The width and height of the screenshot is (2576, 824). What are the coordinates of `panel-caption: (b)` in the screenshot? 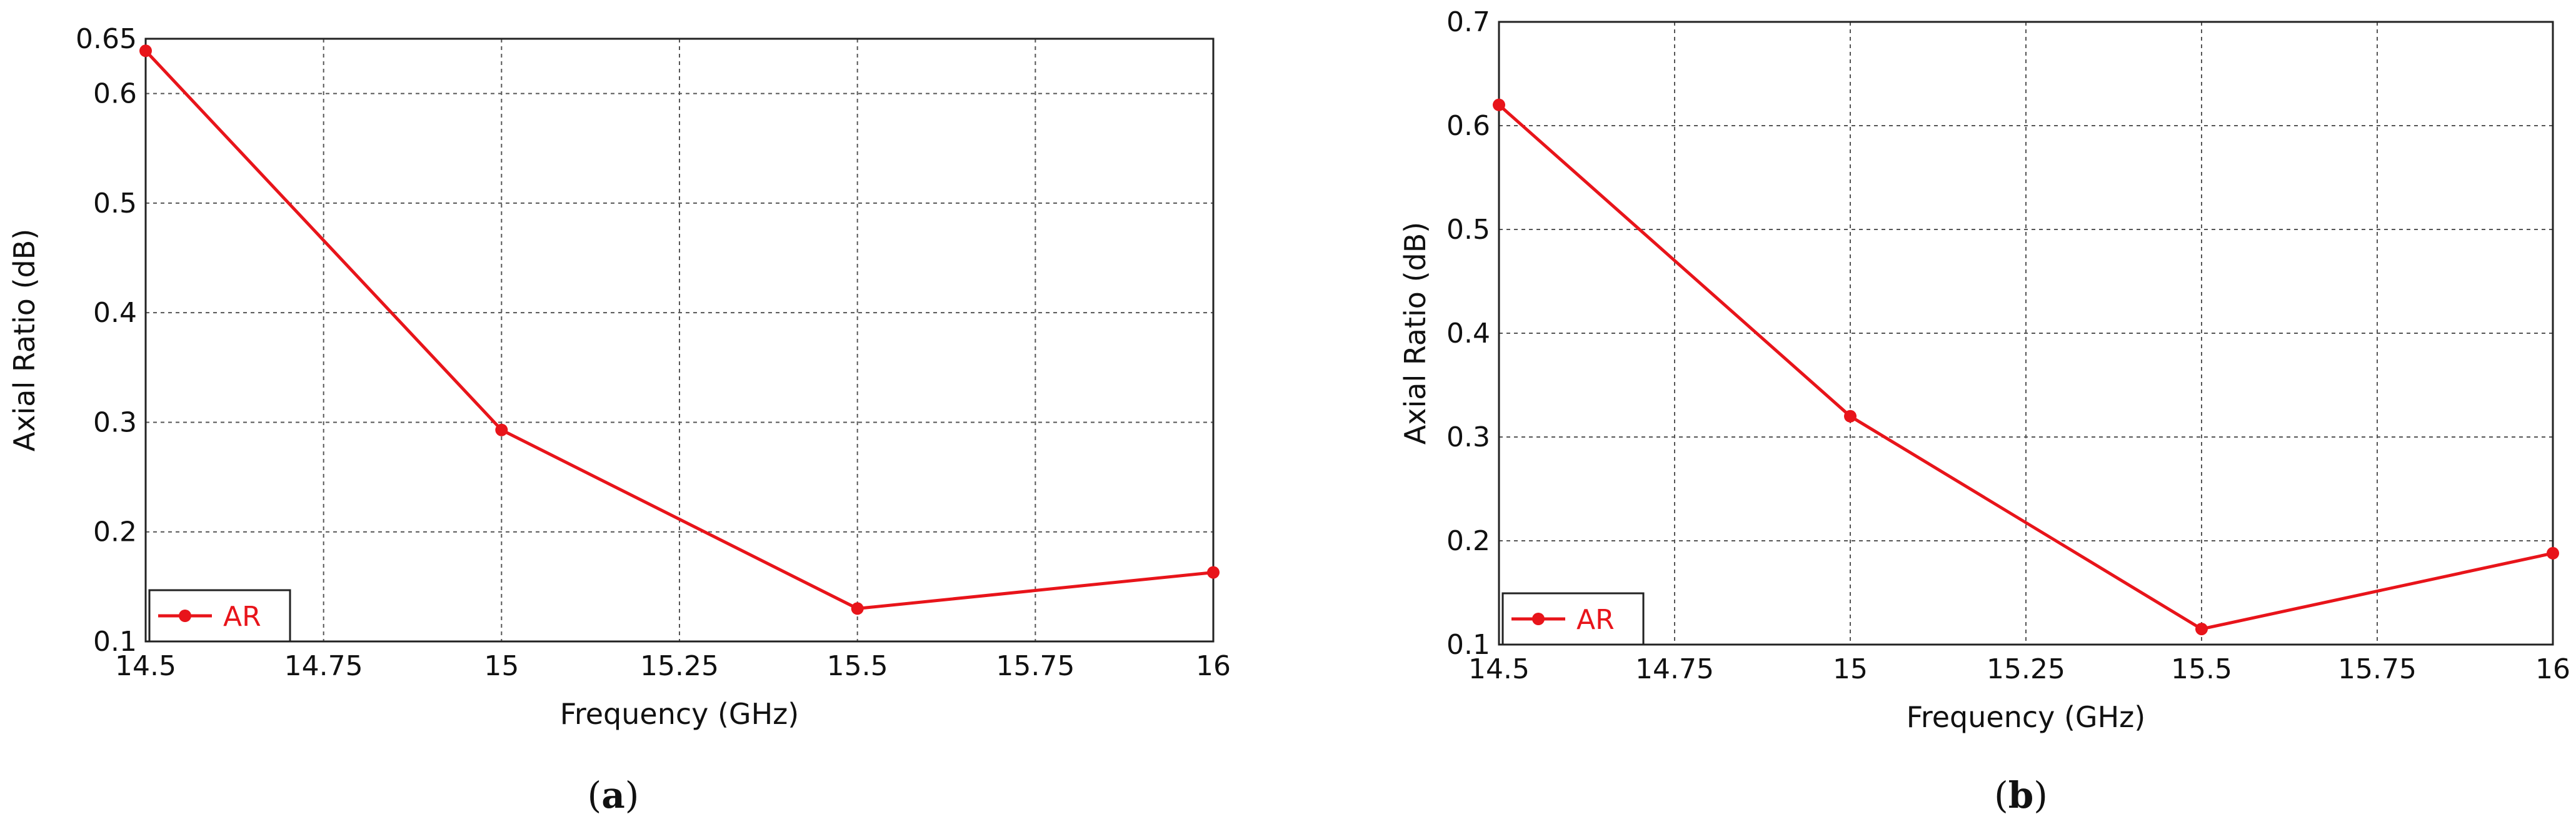 It's located at (2021, 795).